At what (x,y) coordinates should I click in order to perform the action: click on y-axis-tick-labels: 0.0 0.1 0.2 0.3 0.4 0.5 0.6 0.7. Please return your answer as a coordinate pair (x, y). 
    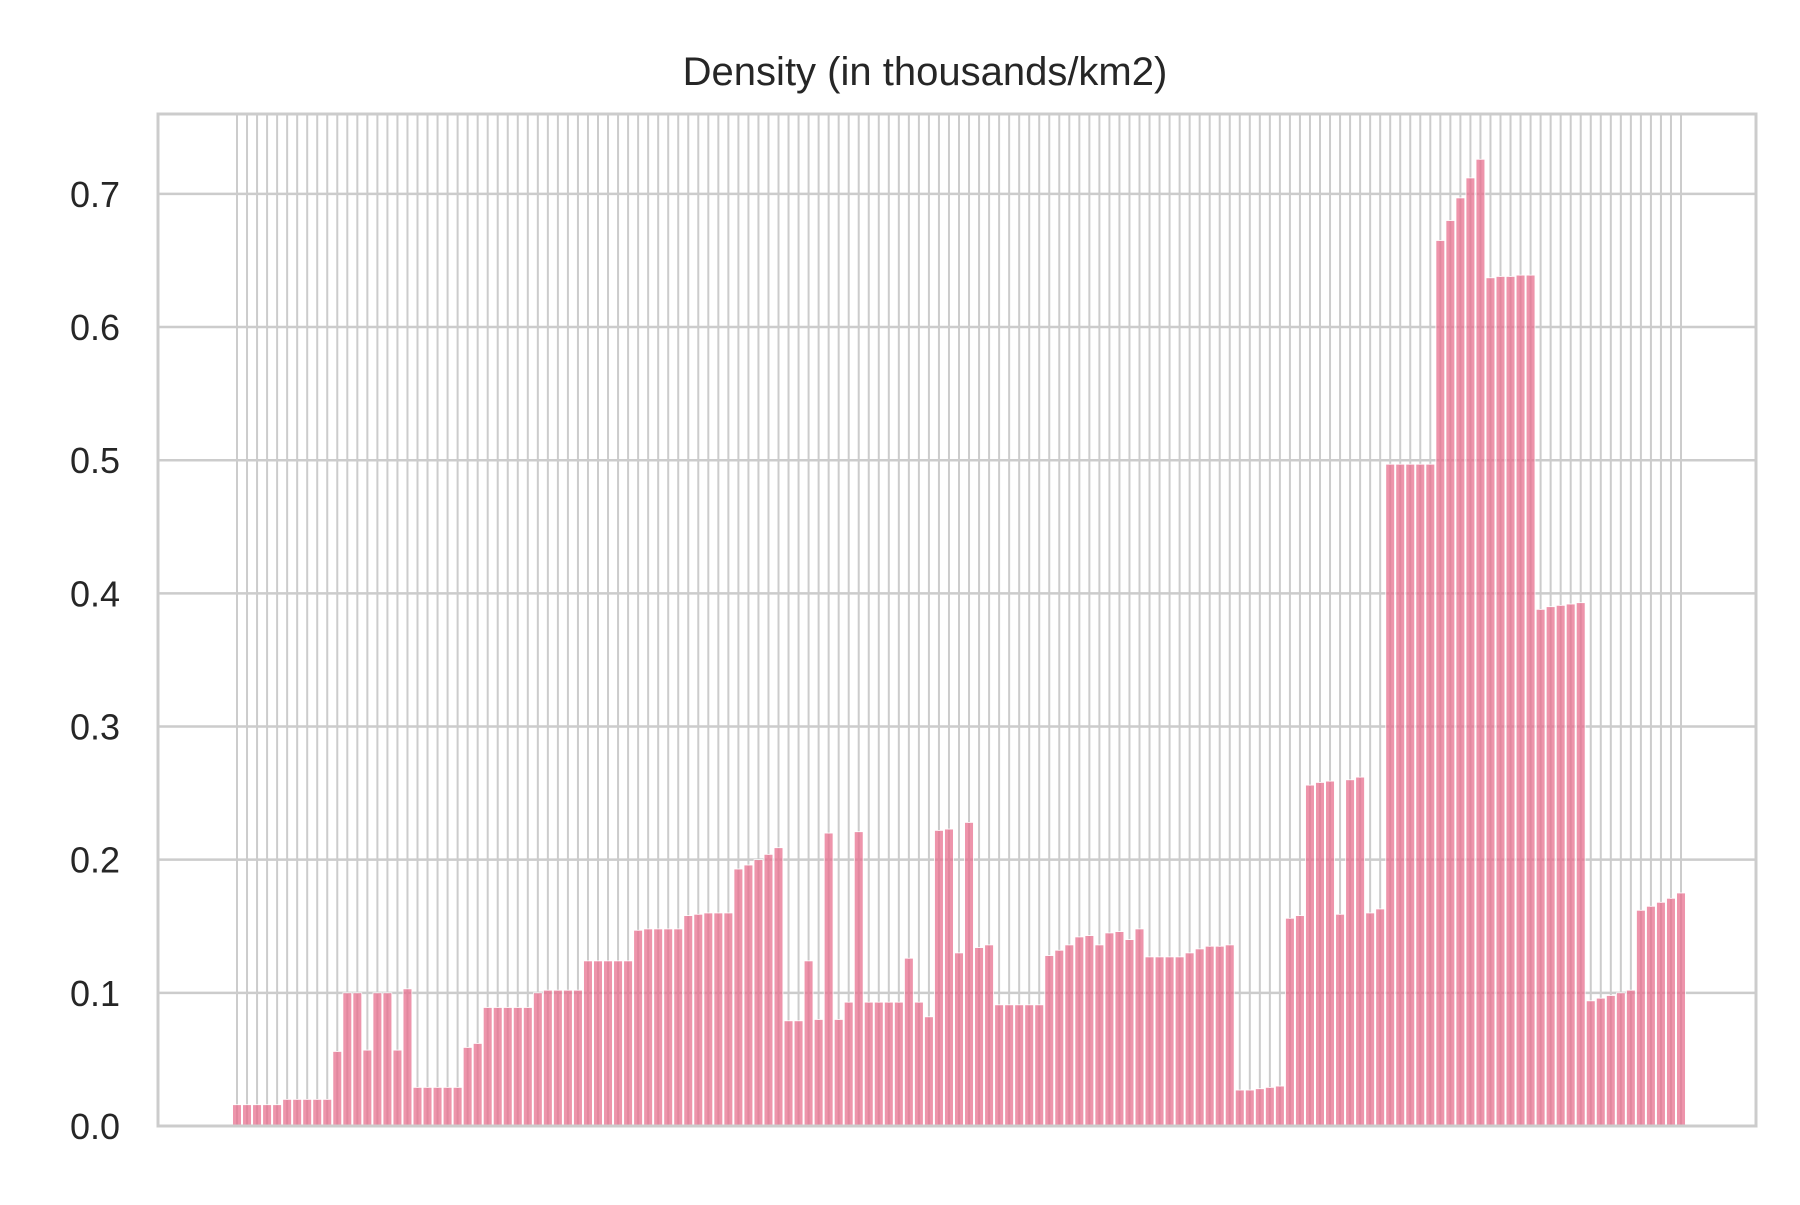
    Looking at the image, I should click on (95, 660).